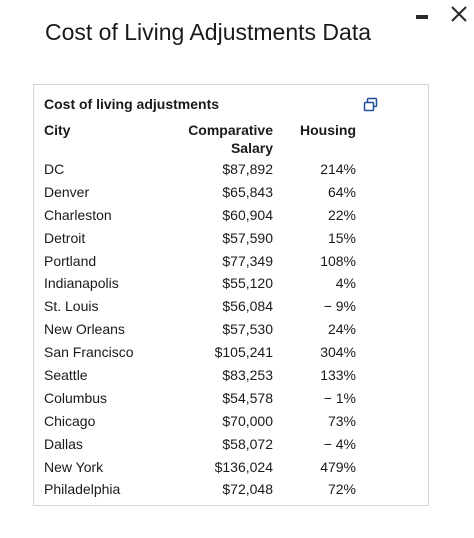 The width and height of the screenshot is (474, 538). What do you see at coordinates (247, 397) in the screenshot?
I see `cell-salary: $54,578` at bounding box center [247, 397].